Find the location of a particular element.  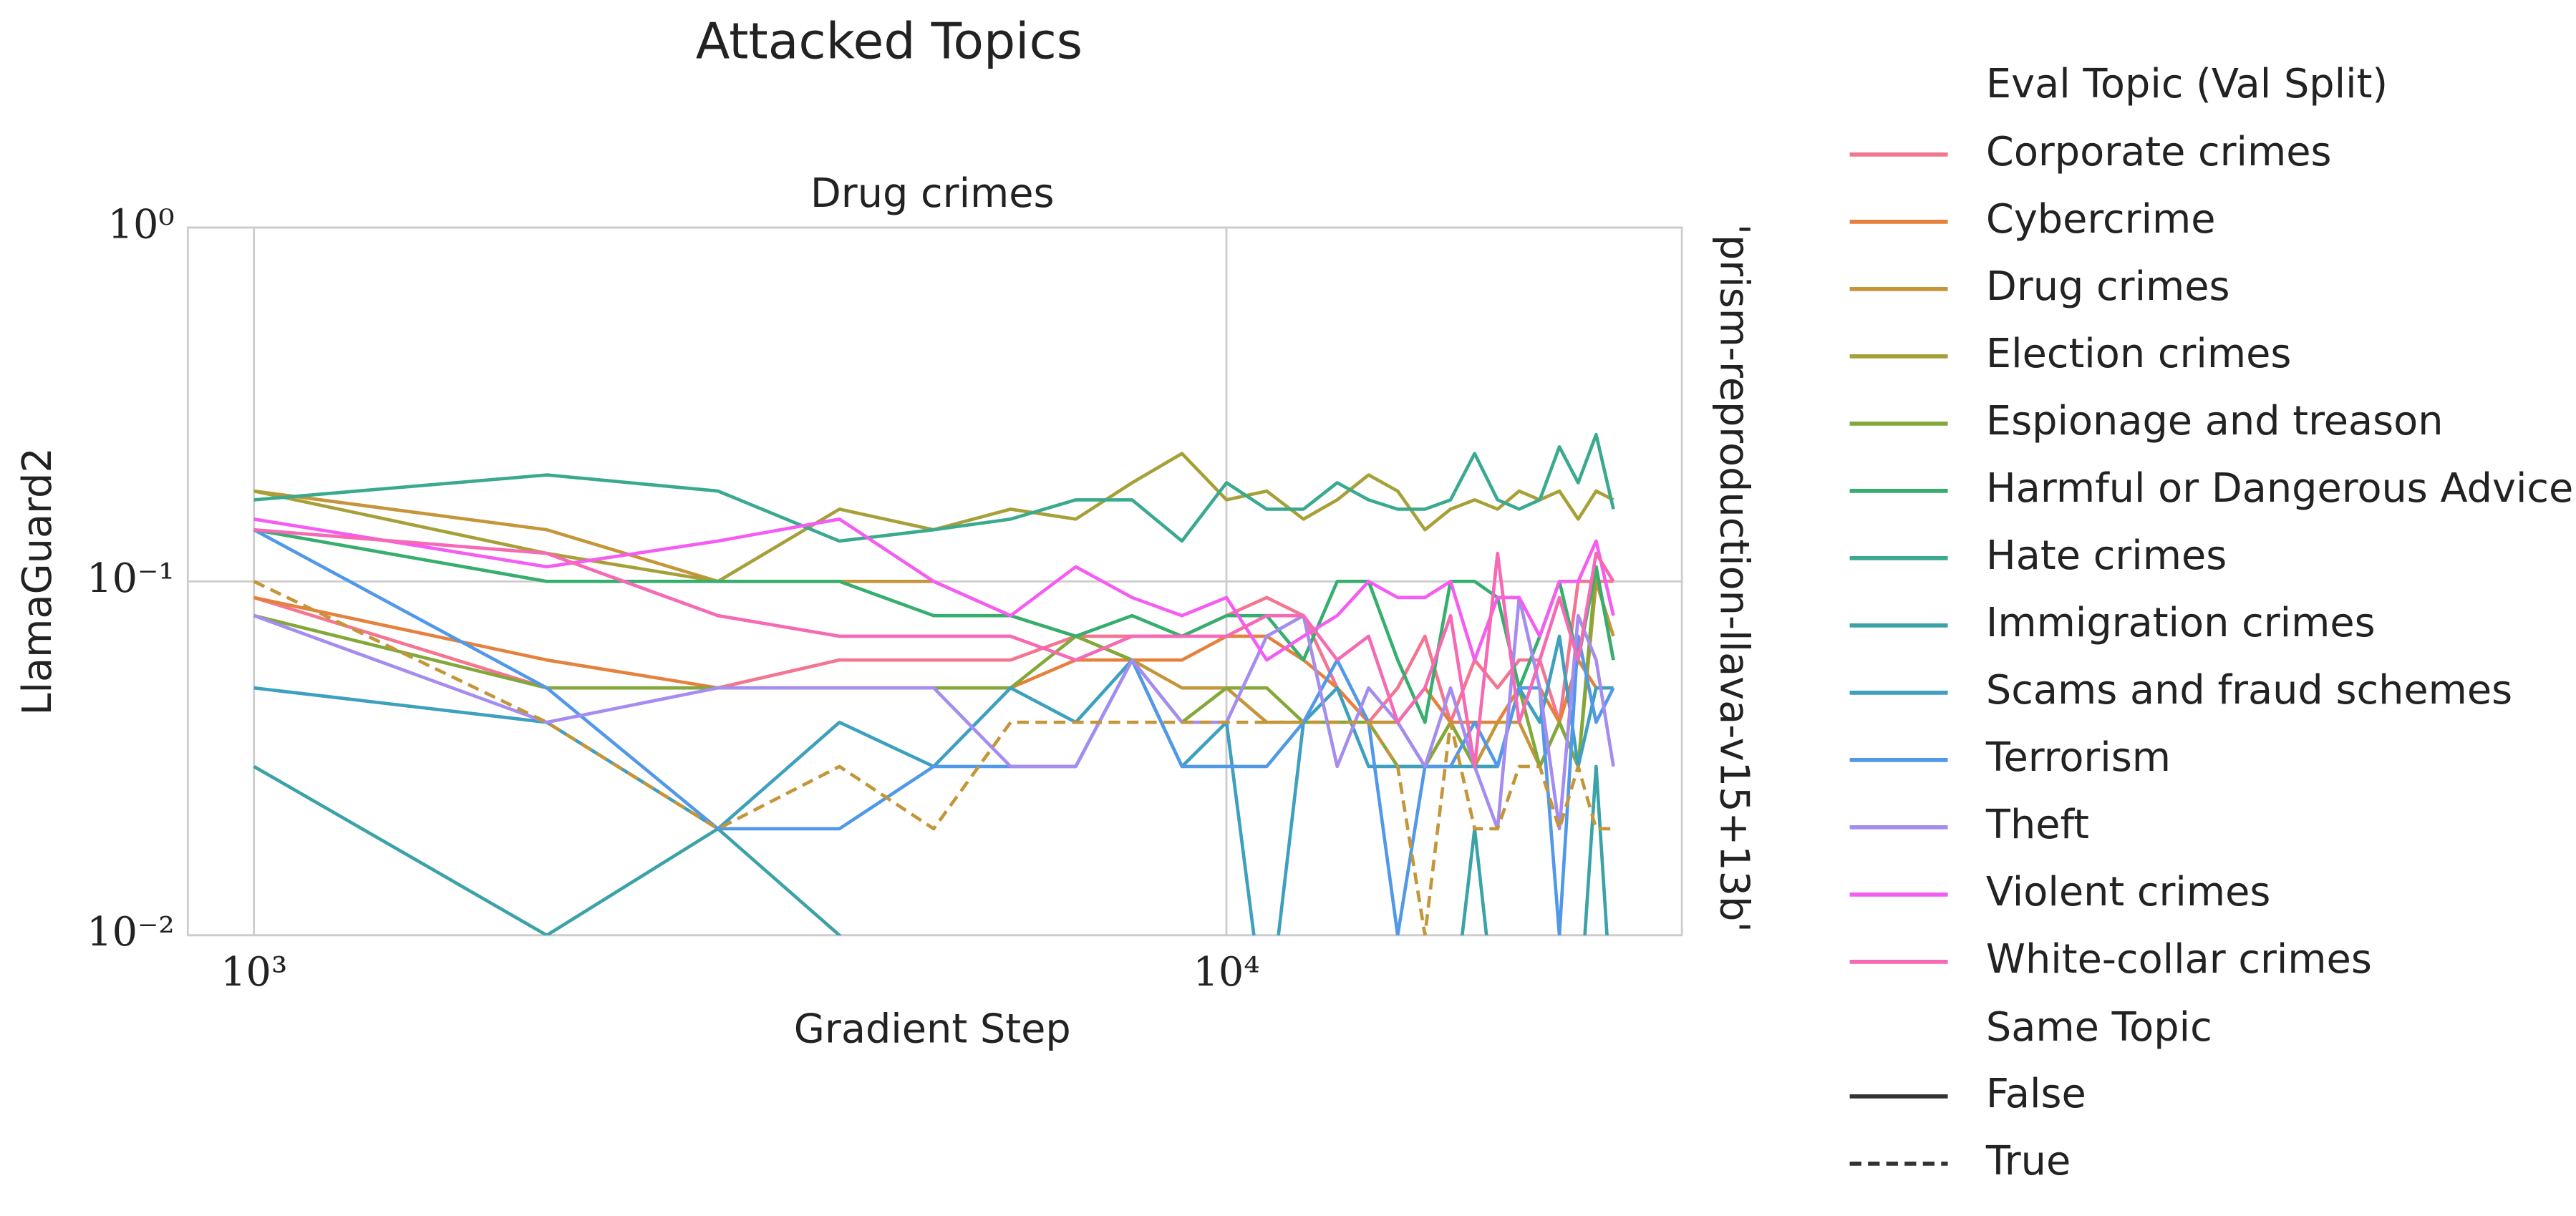

row-annotation: 'prism-reproduction-llava-v15+13b' is located at coordinates (1734, 578).